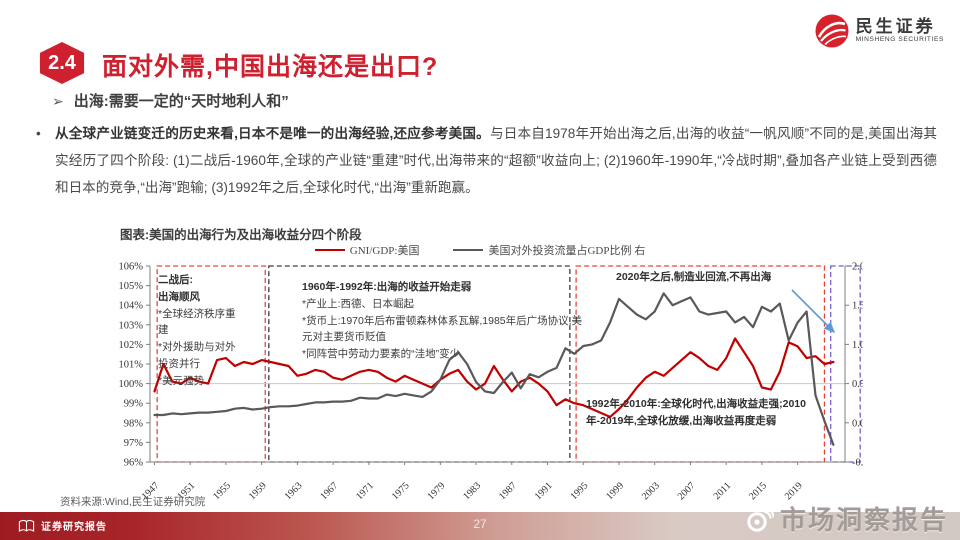  I want to click on svg-text: 97%, so click(134, 443).